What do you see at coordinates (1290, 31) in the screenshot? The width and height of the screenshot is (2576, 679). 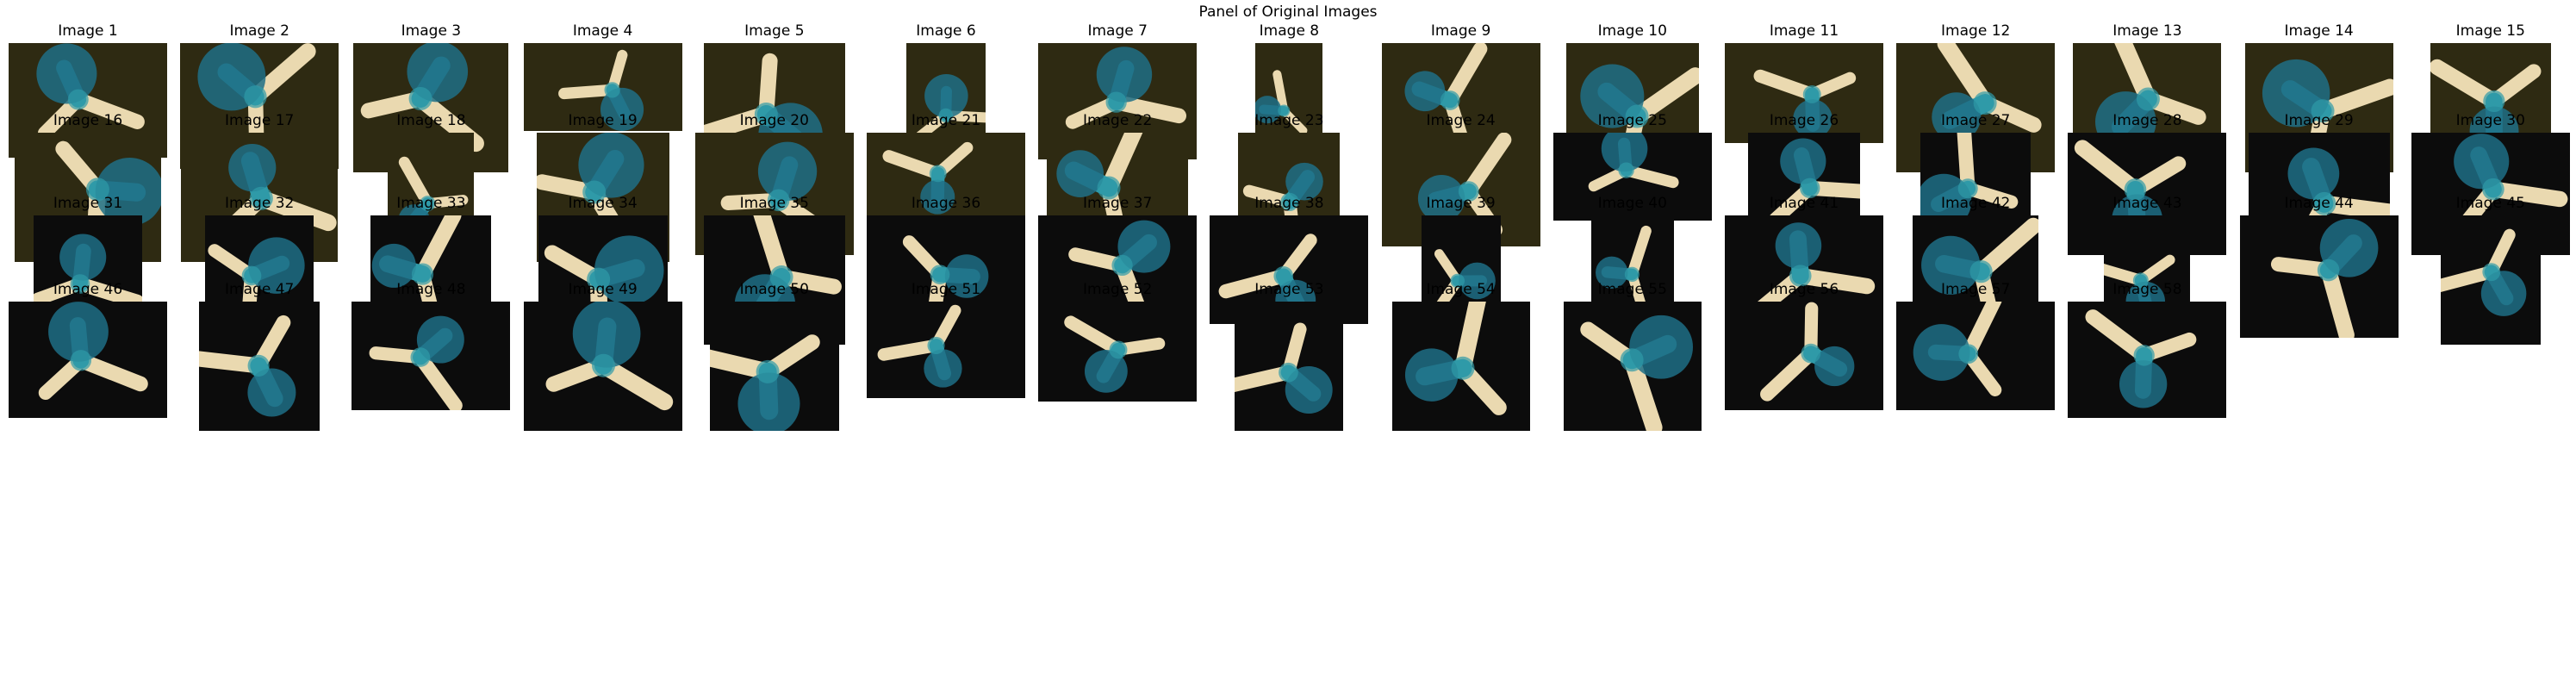 I see `image-title: Image 8` at bounding box center [1290, 31].